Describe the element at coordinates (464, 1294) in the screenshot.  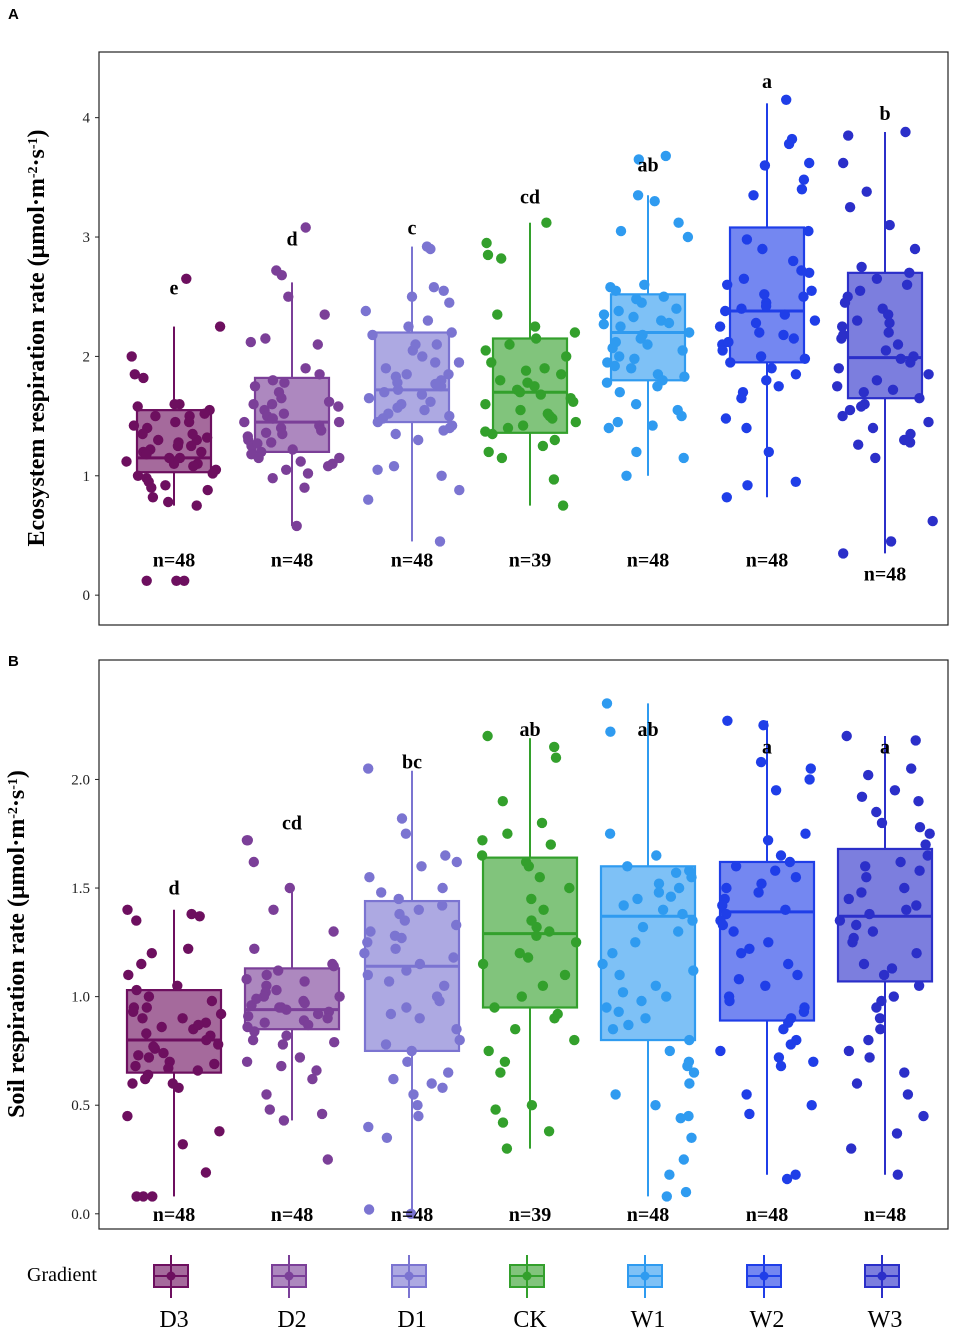
I see `legend: Gradient D3 D2 D1 CK W1 W2 W3` at that location.